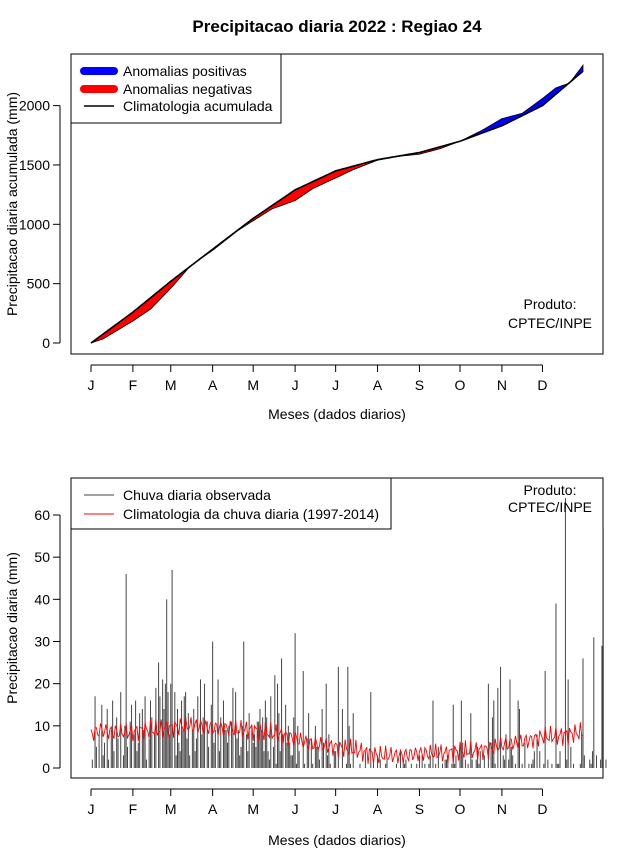  Describe the element at coordinates (34, 165) in the screenshot. I see `cumulative-y-tick-label: 1500` at that location.